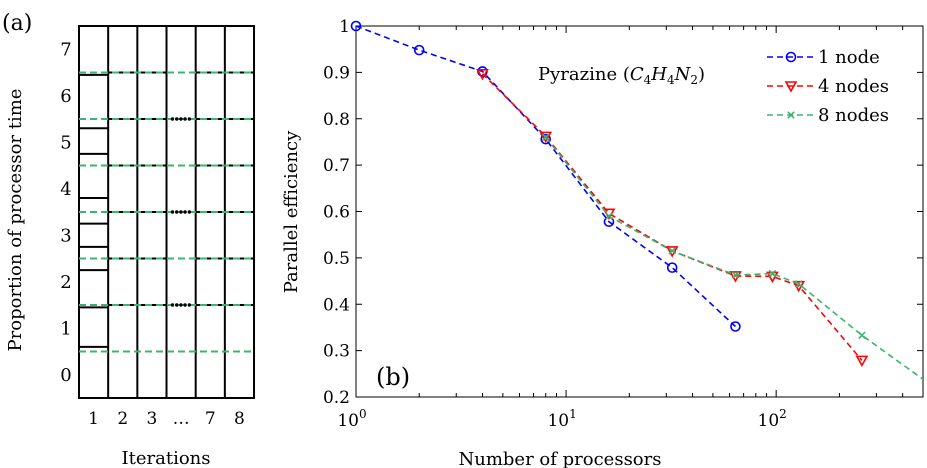  Describe the element at coordinates (166, 458) in the screenshot. I see `panel-a-xlabel: Iterations` at that location.